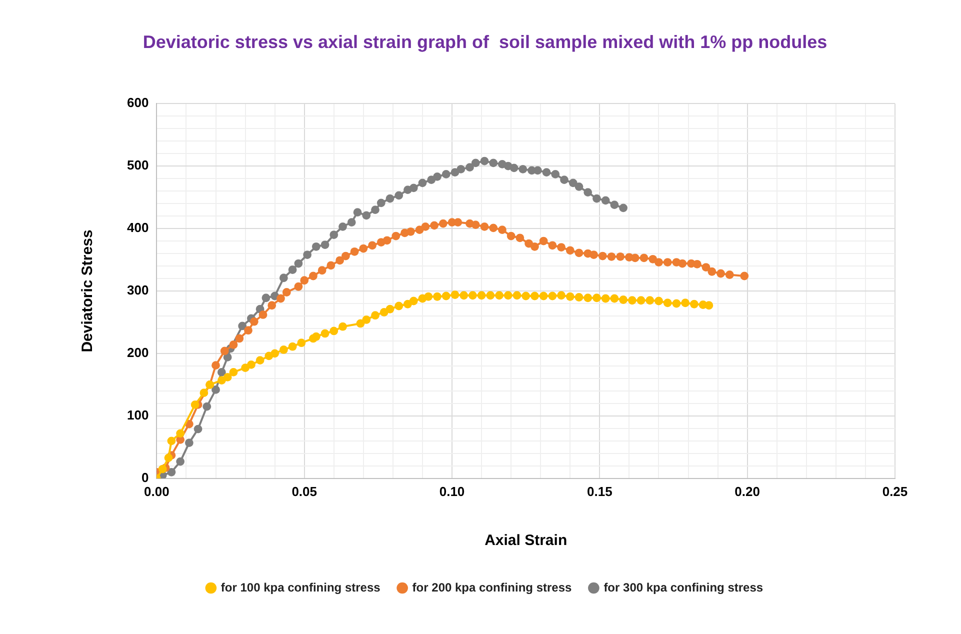 The height and width of the screenshot is (634, 961). What do you see at coordinates (895, 491) in the screenshot?
I see `x-tick-label: 0.25` at bounding box center [895, 491].